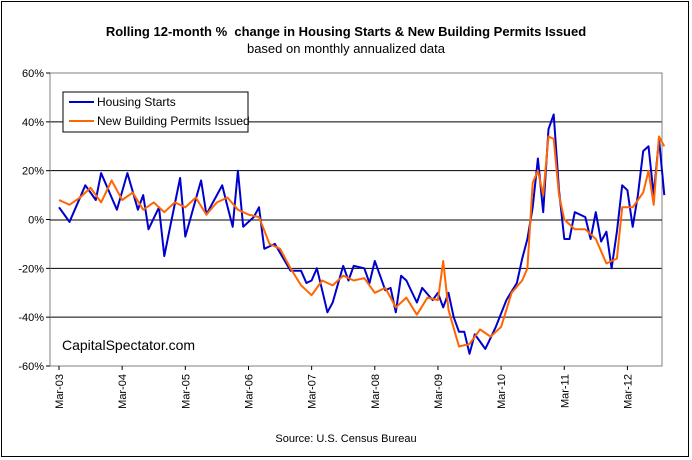  What do you see at coordinates (31, 318) in the screenshot?
I see `y-tick-label: -40%` at bounding box center [31, 318].